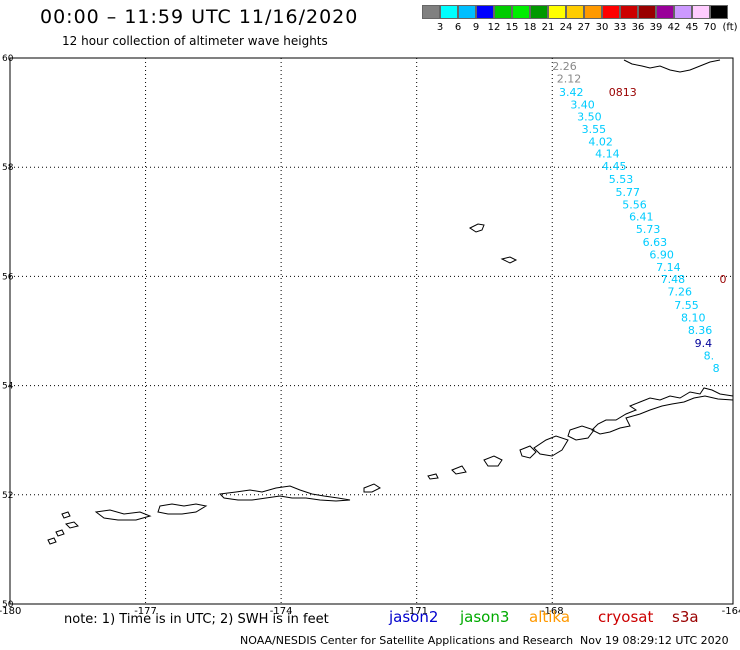 The width and height of the screenshot is (740, 650). What do you see at coordinates (661, 255) in the screenshot?
I see `swh-value-label: 6.90` at bounding box center [661, 255].